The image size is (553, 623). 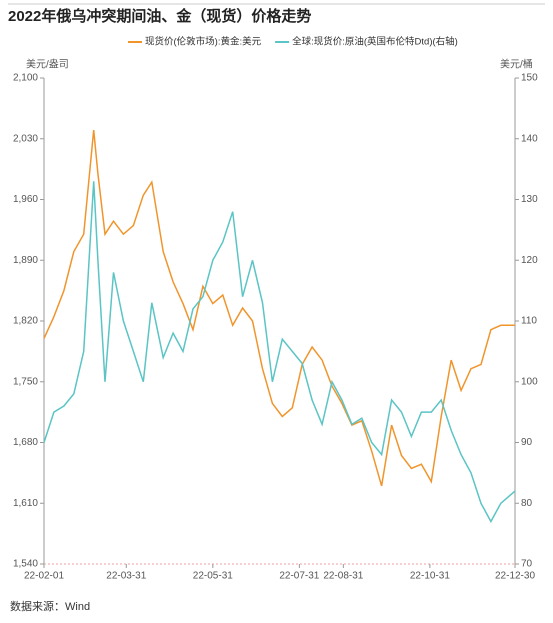 What do you see at coordinates (25, 503) in the screenshot?
I see `y-tick-label: 1,610` at bounding box center [25, 503].